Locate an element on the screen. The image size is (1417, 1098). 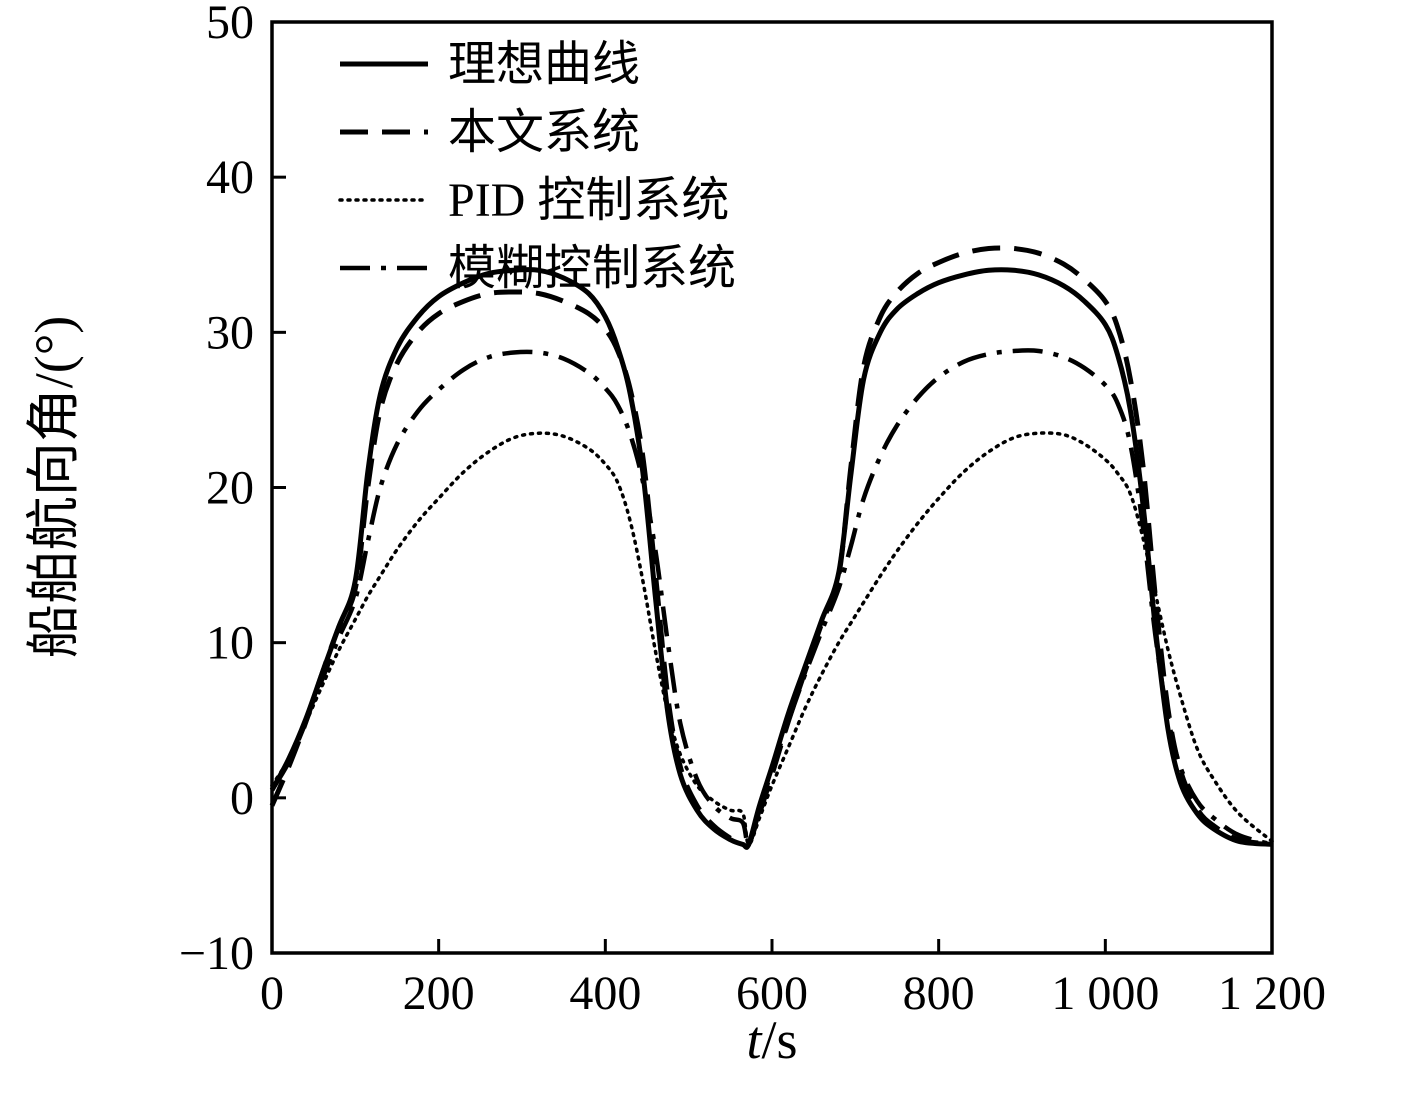
y-tick-label: 20 is located at coordinates (230, 488).